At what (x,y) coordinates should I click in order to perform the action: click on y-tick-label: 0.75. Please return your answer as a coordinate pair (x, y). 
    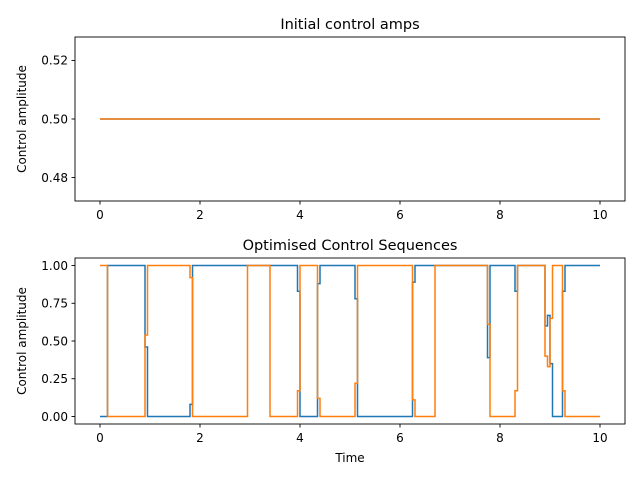
    Looking at the image, I should click on (54, 304).